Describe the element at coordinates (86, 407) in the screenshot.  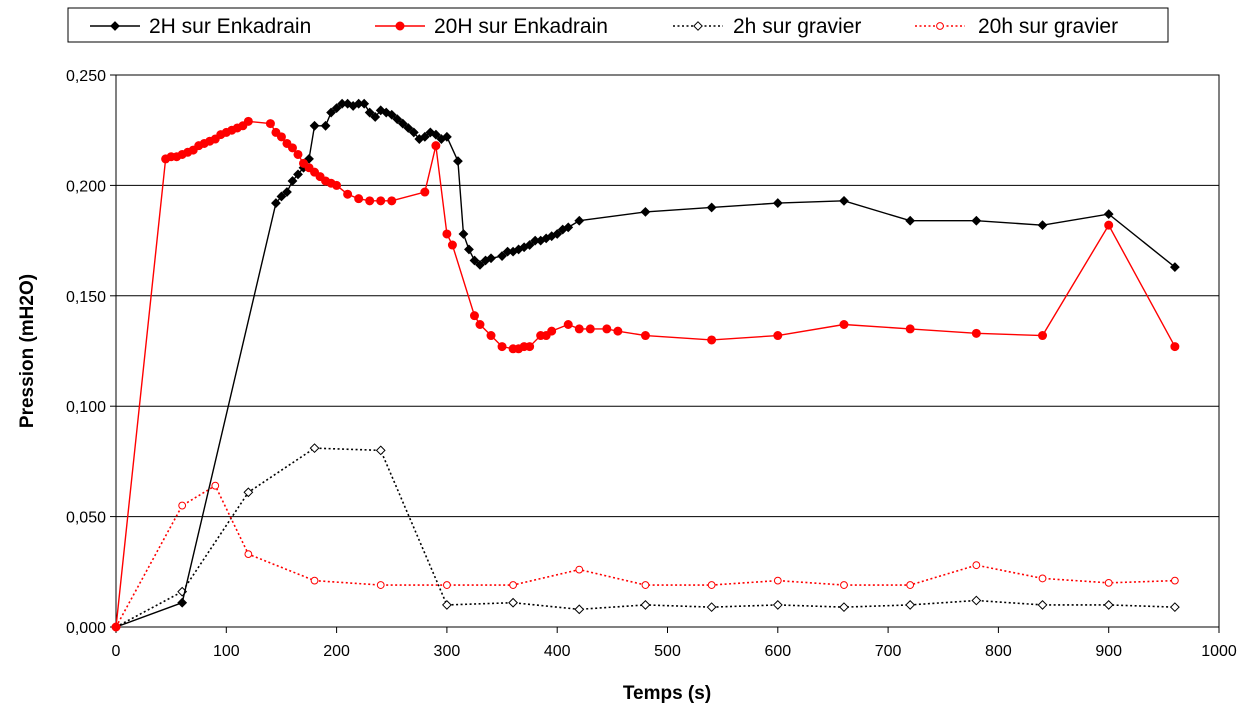
I see `y-tick-label: 0,100` at that location.